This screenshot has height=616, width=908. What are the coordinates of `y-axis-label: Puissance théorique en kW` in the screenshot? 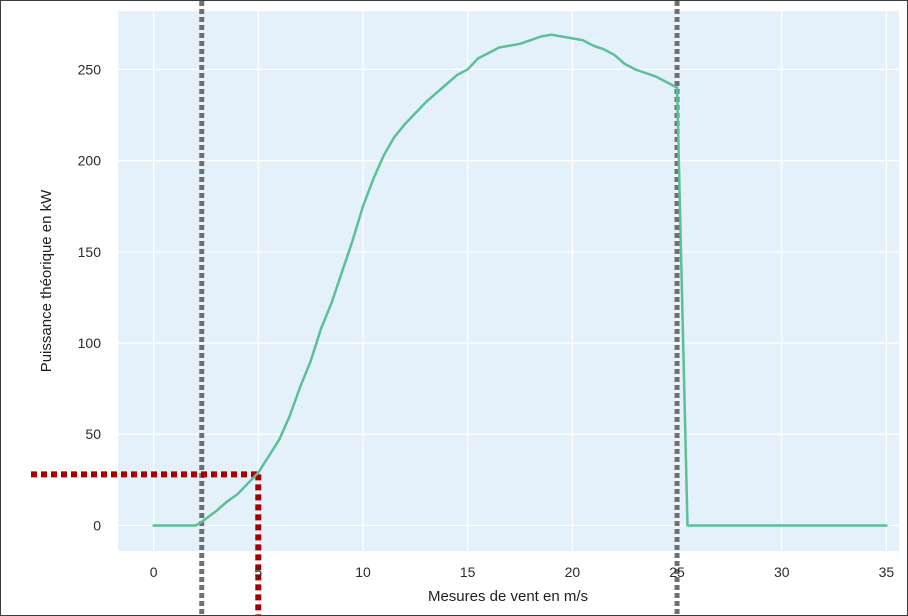 It's located at (46, 280).